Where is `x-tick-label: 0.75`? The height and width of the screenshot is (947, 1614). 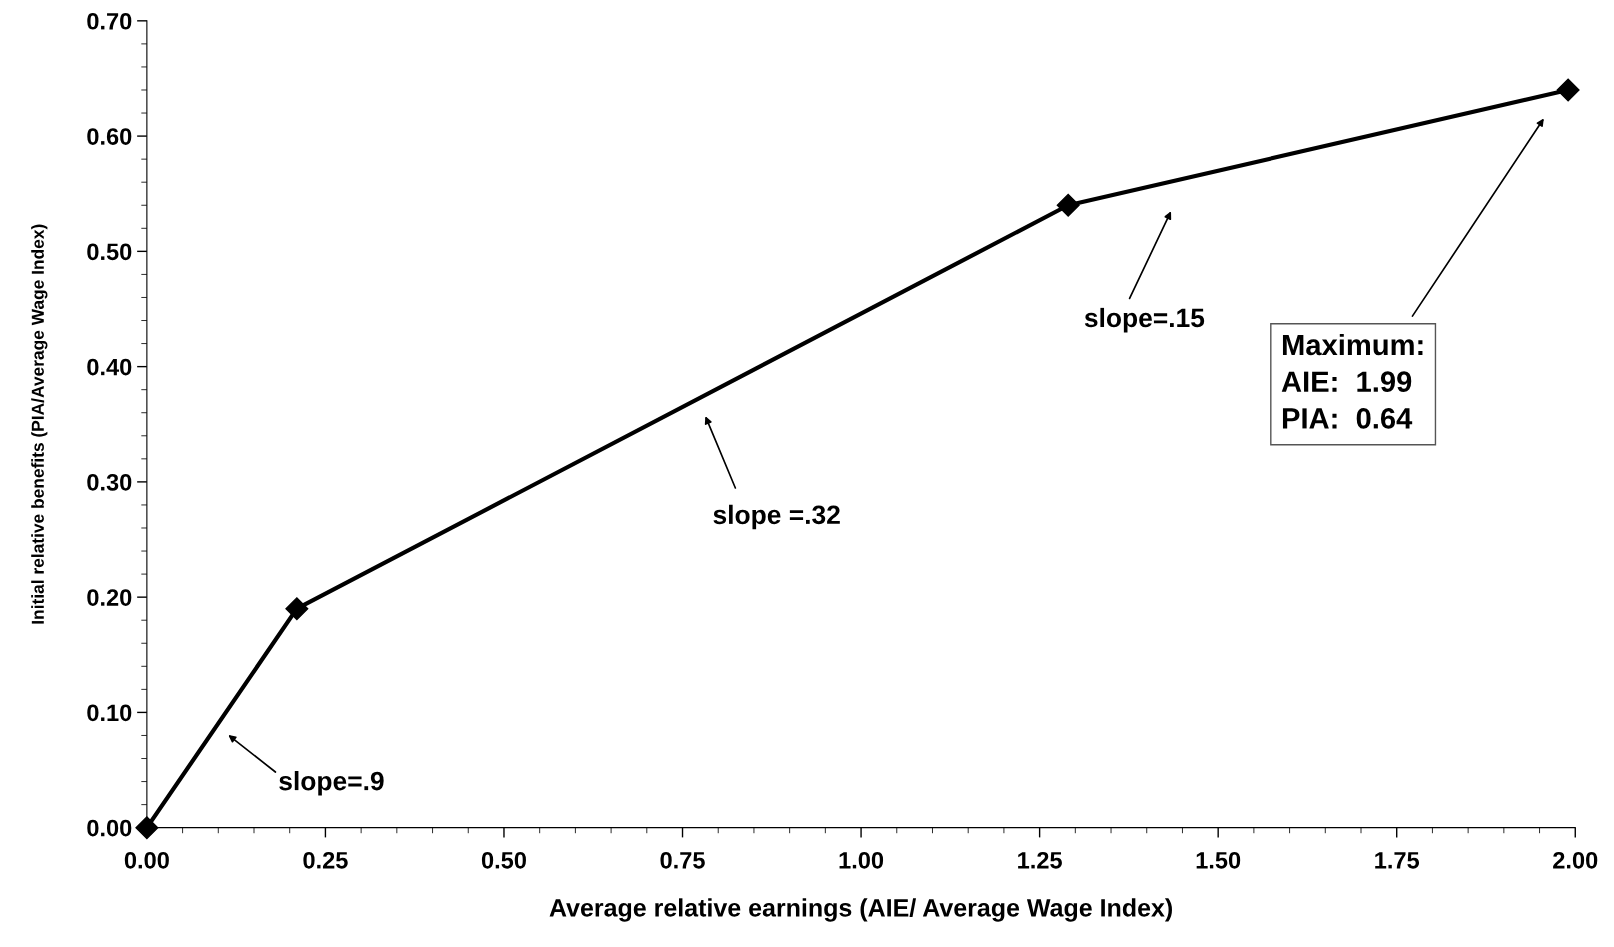
x-tick-label: 0.75 is located at coordinates (682, 860).